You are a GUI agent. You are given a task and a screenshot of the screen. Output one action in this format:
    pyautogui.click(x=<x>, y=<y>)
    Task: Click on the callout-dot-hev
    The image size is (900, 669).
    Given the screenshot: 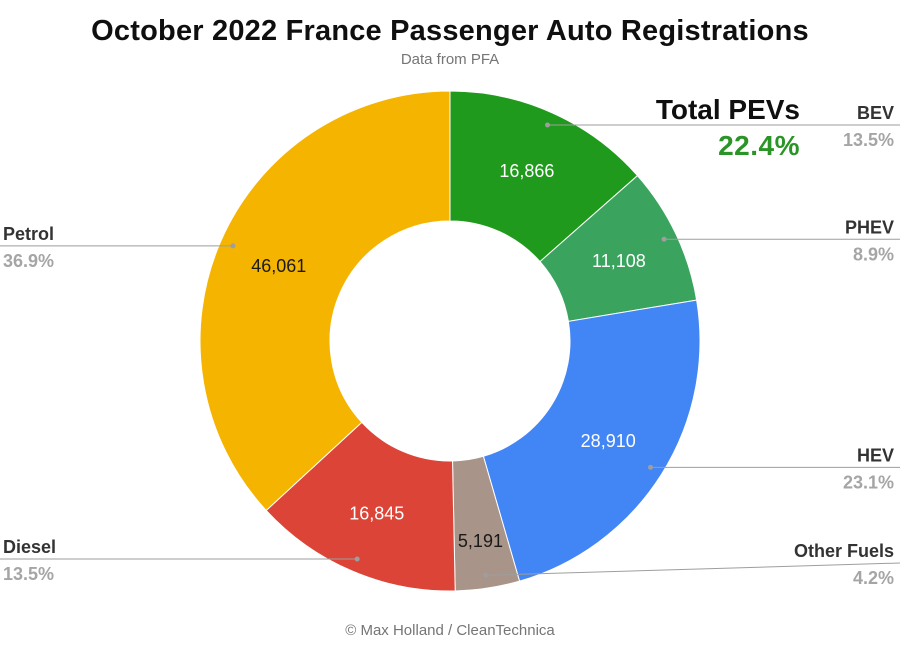 What is the action you would take?
    pyautogui.click(x=651, y=467)
    